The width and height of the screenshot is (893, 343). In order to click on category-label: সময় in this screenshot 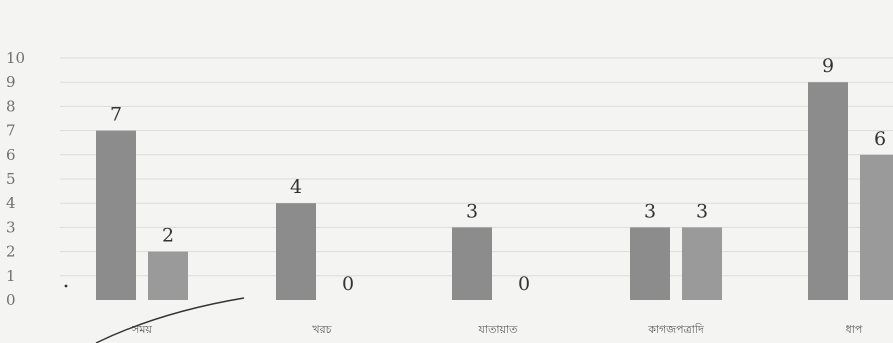, I will do `click(141, 329)`.